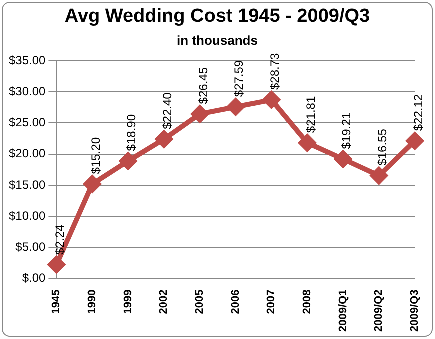 The image size is (435, 339). I want to click on x-tick-label: 2002, so click(164, 302).